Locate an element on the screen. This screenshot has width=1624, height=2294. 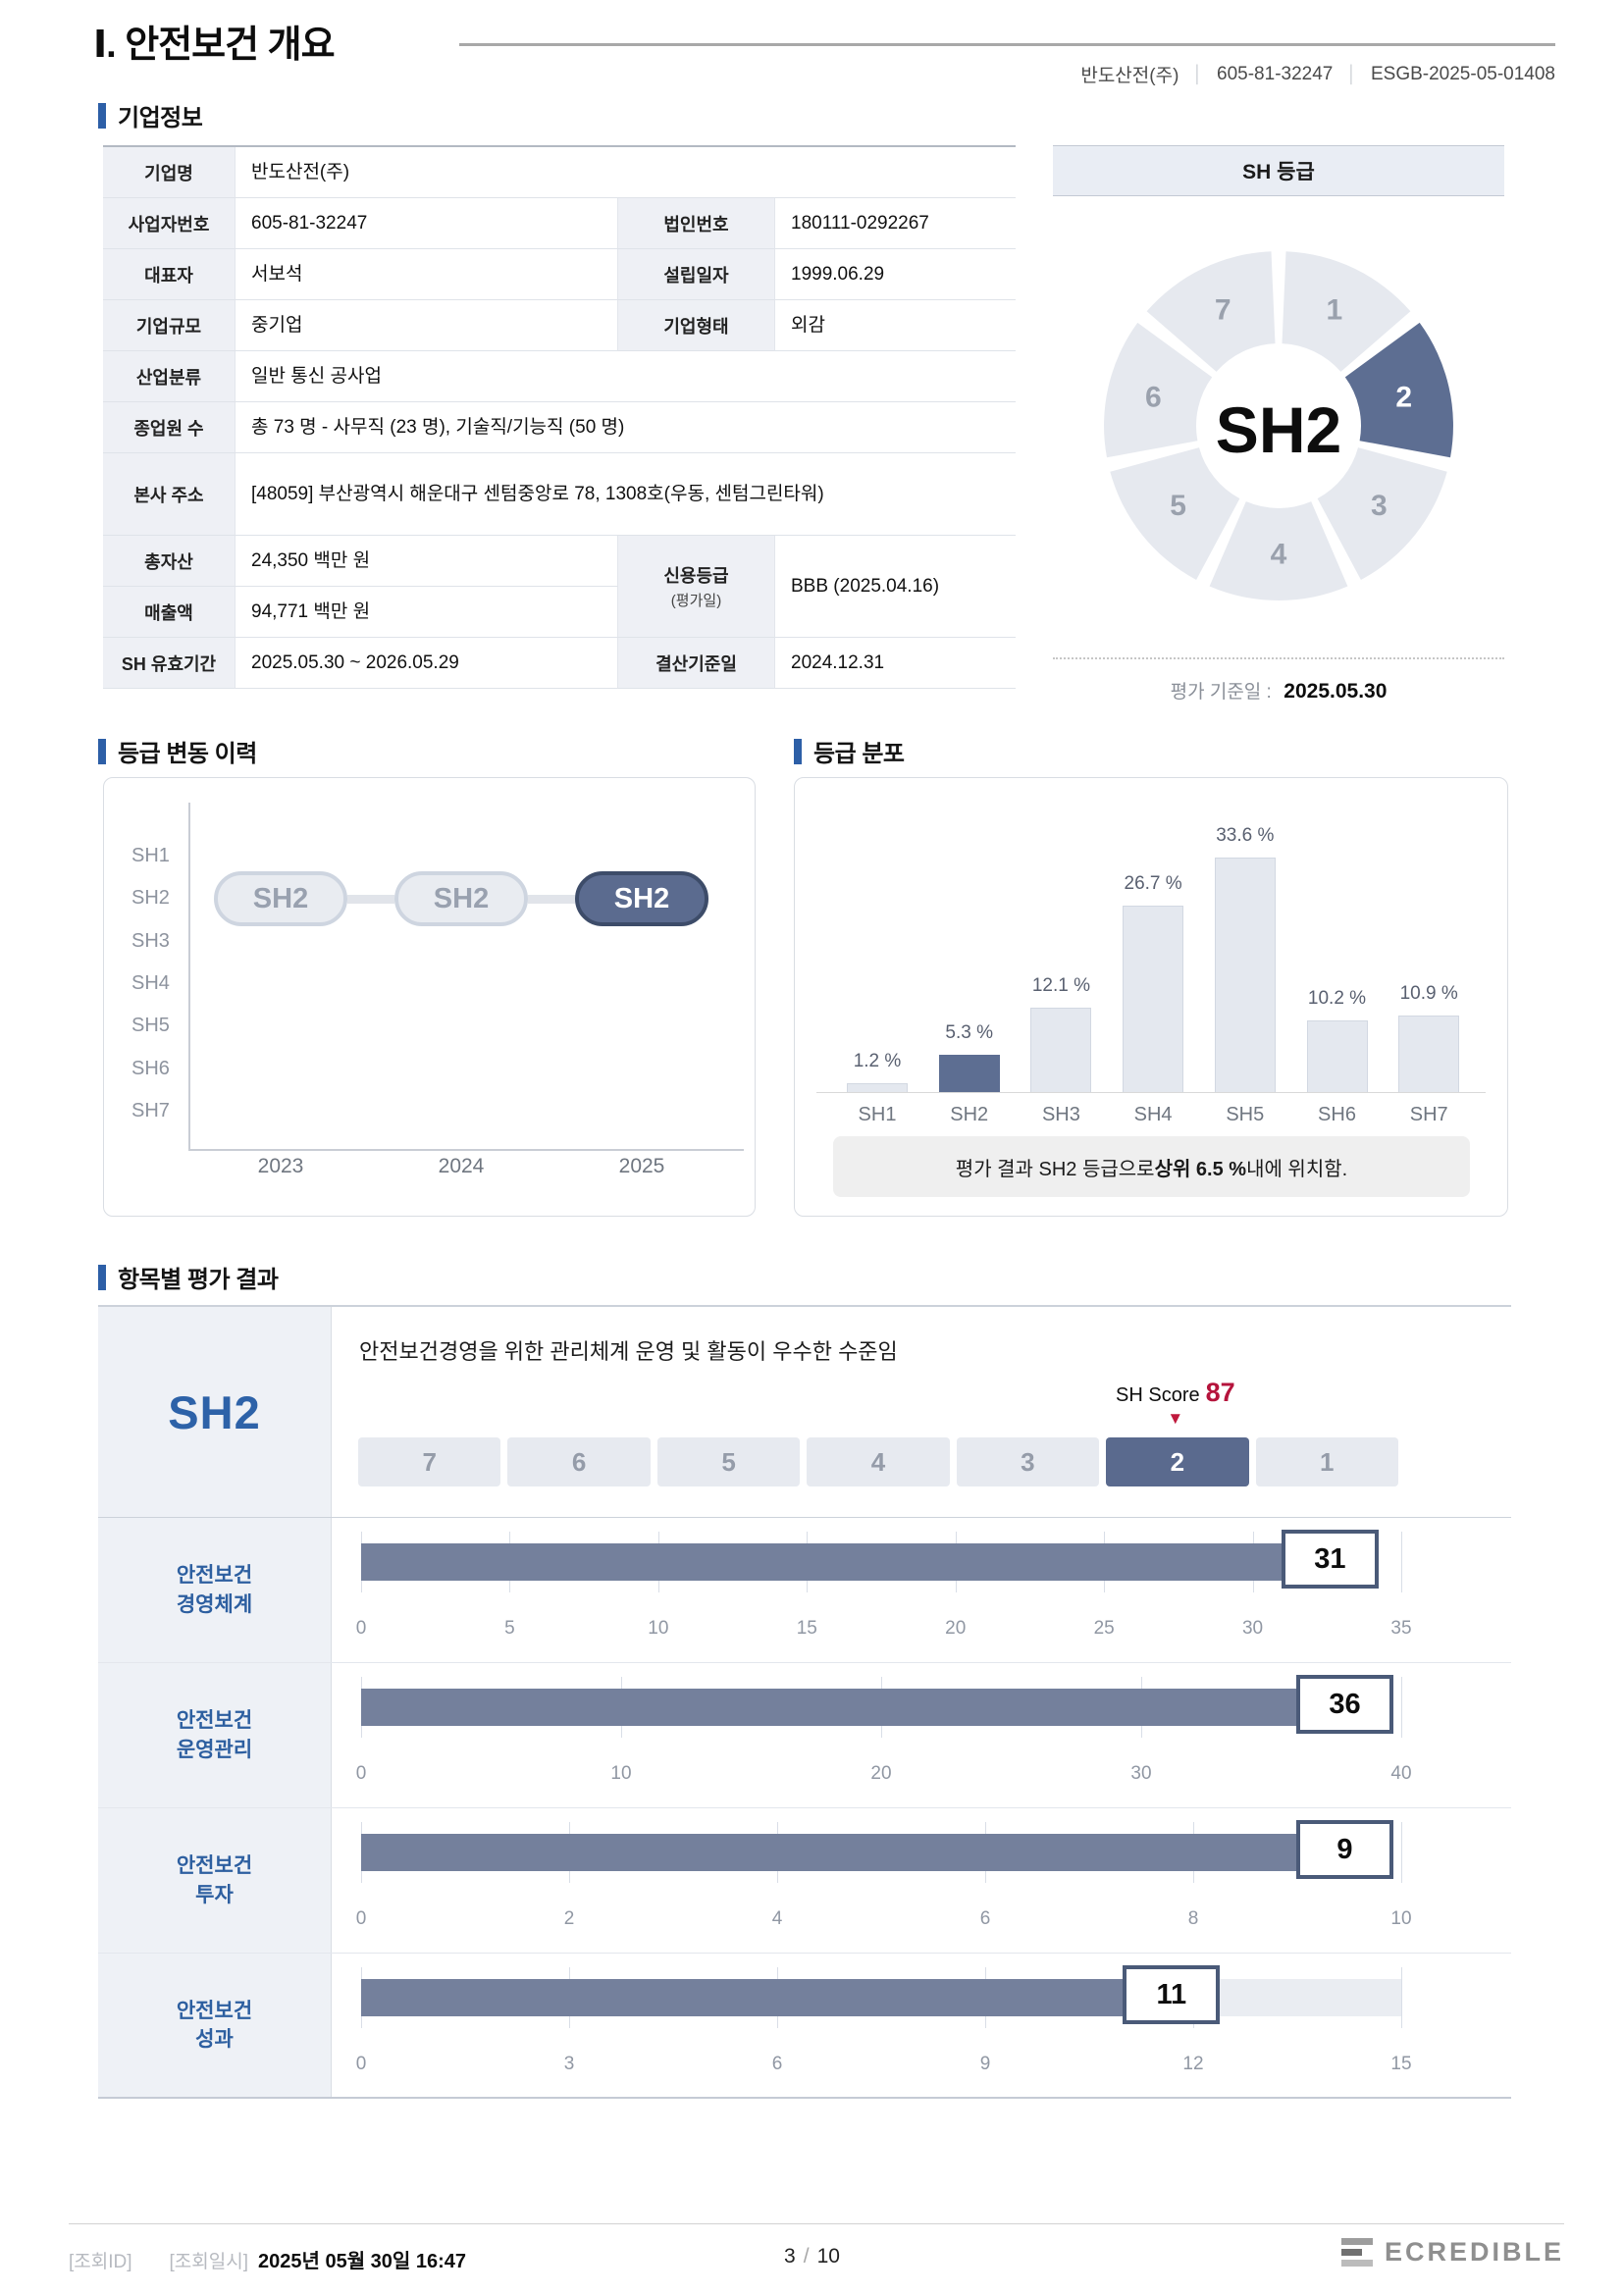
score-value-badge: 11 is located at coordinates (1172, 1994).